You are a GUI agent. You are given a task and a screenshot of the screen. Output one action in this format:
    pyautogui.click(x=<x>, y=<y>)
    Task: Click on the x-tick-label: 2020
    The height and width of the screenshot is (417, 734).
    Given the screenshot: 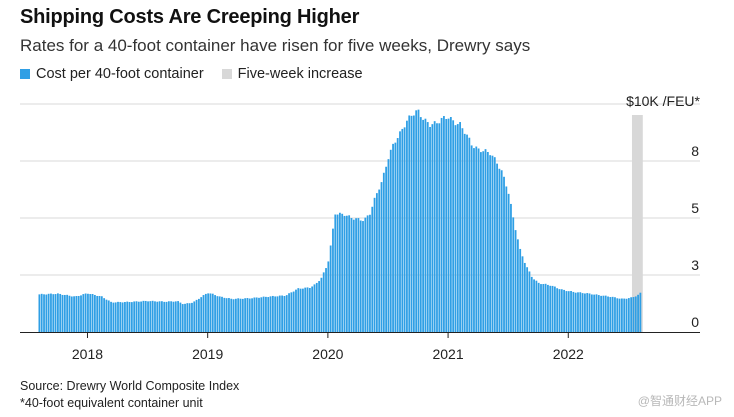 What is the action you would take?
    pyautogui.click(x=327, y=354)
    